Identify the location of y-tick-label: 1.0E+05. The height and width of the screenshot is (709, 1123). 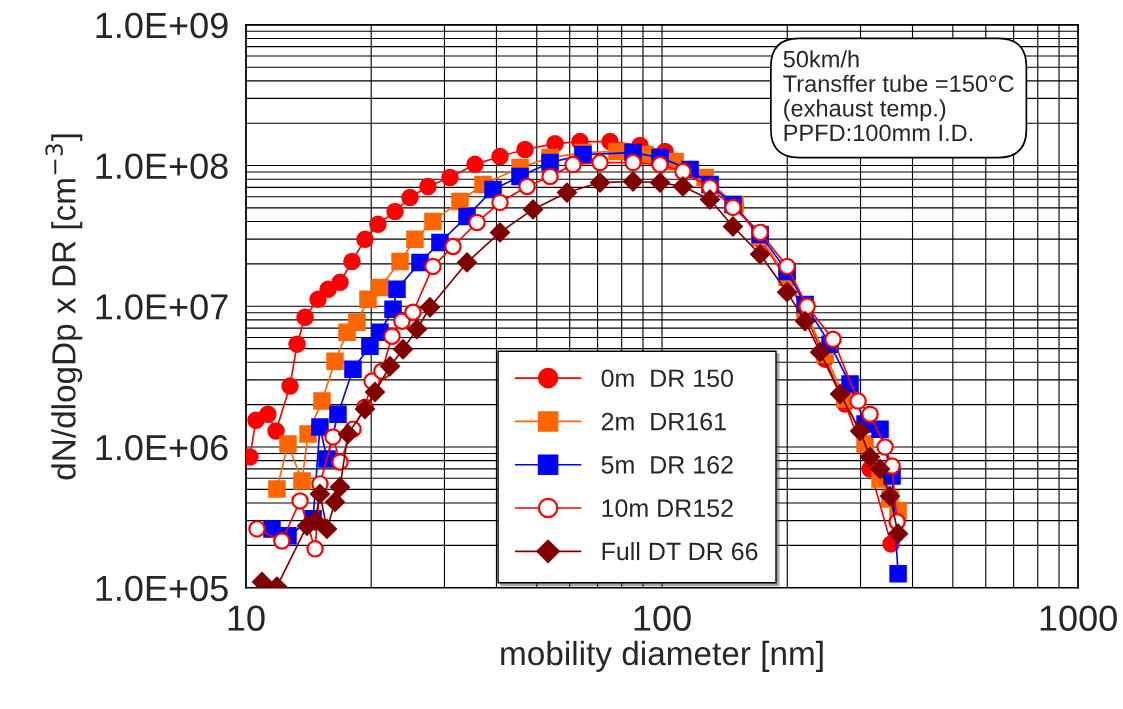
(162, 588).